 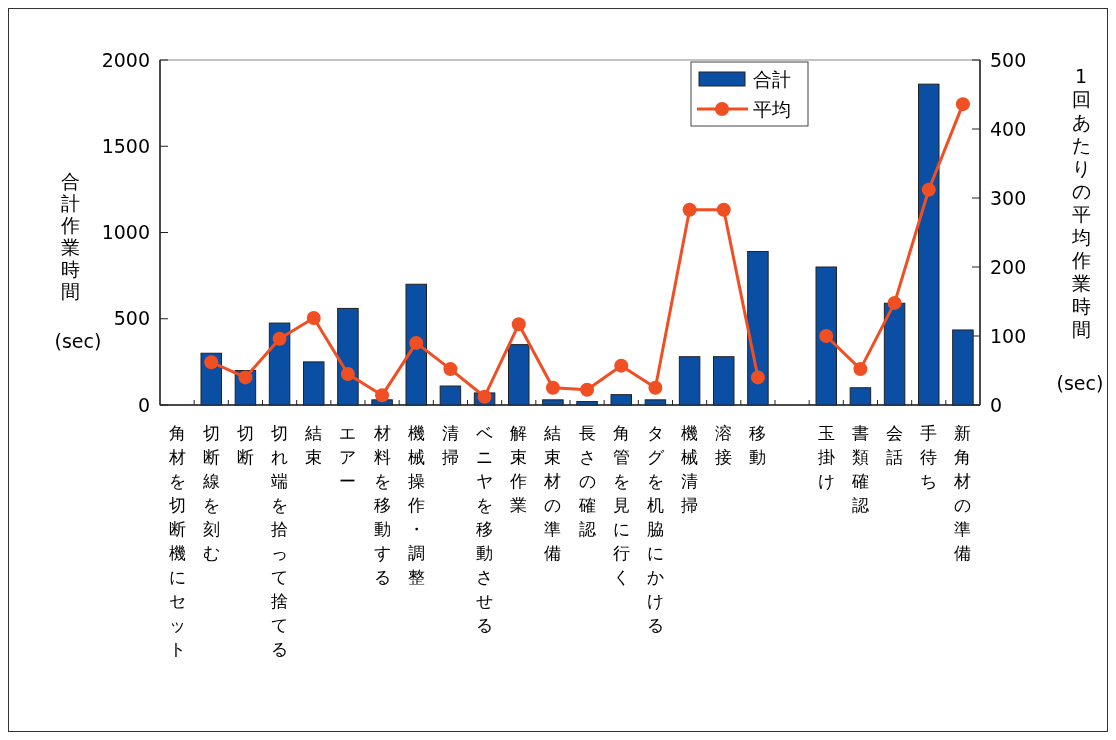 I want to click on x-tick-label: 長さの確認, so click(x=586, y=481).